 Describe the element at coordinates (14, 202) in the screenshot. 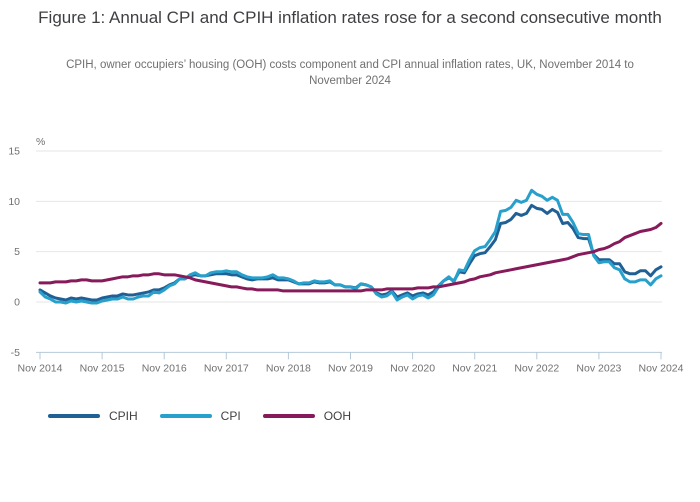

I see `y-axis-tick-label: 10` at that location.